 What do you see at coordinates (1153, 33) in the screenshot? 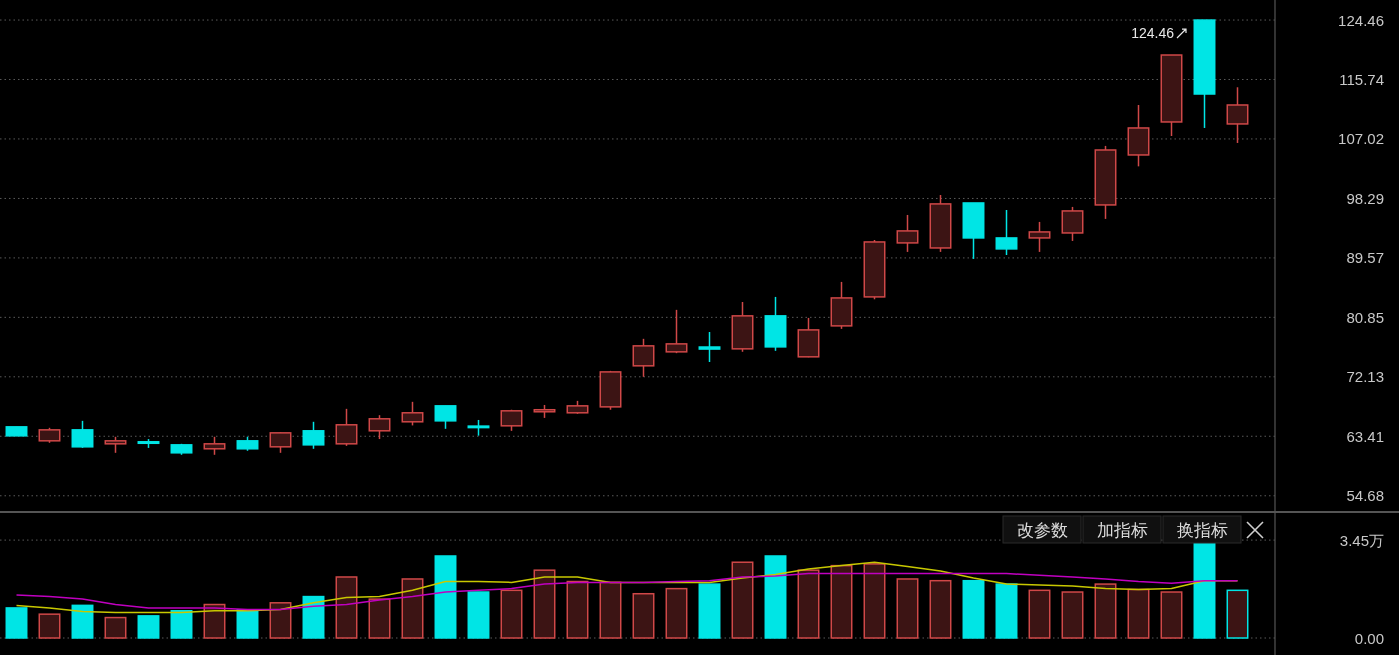
I see `annotation: 124.46` at bounding box center [1153, 33].